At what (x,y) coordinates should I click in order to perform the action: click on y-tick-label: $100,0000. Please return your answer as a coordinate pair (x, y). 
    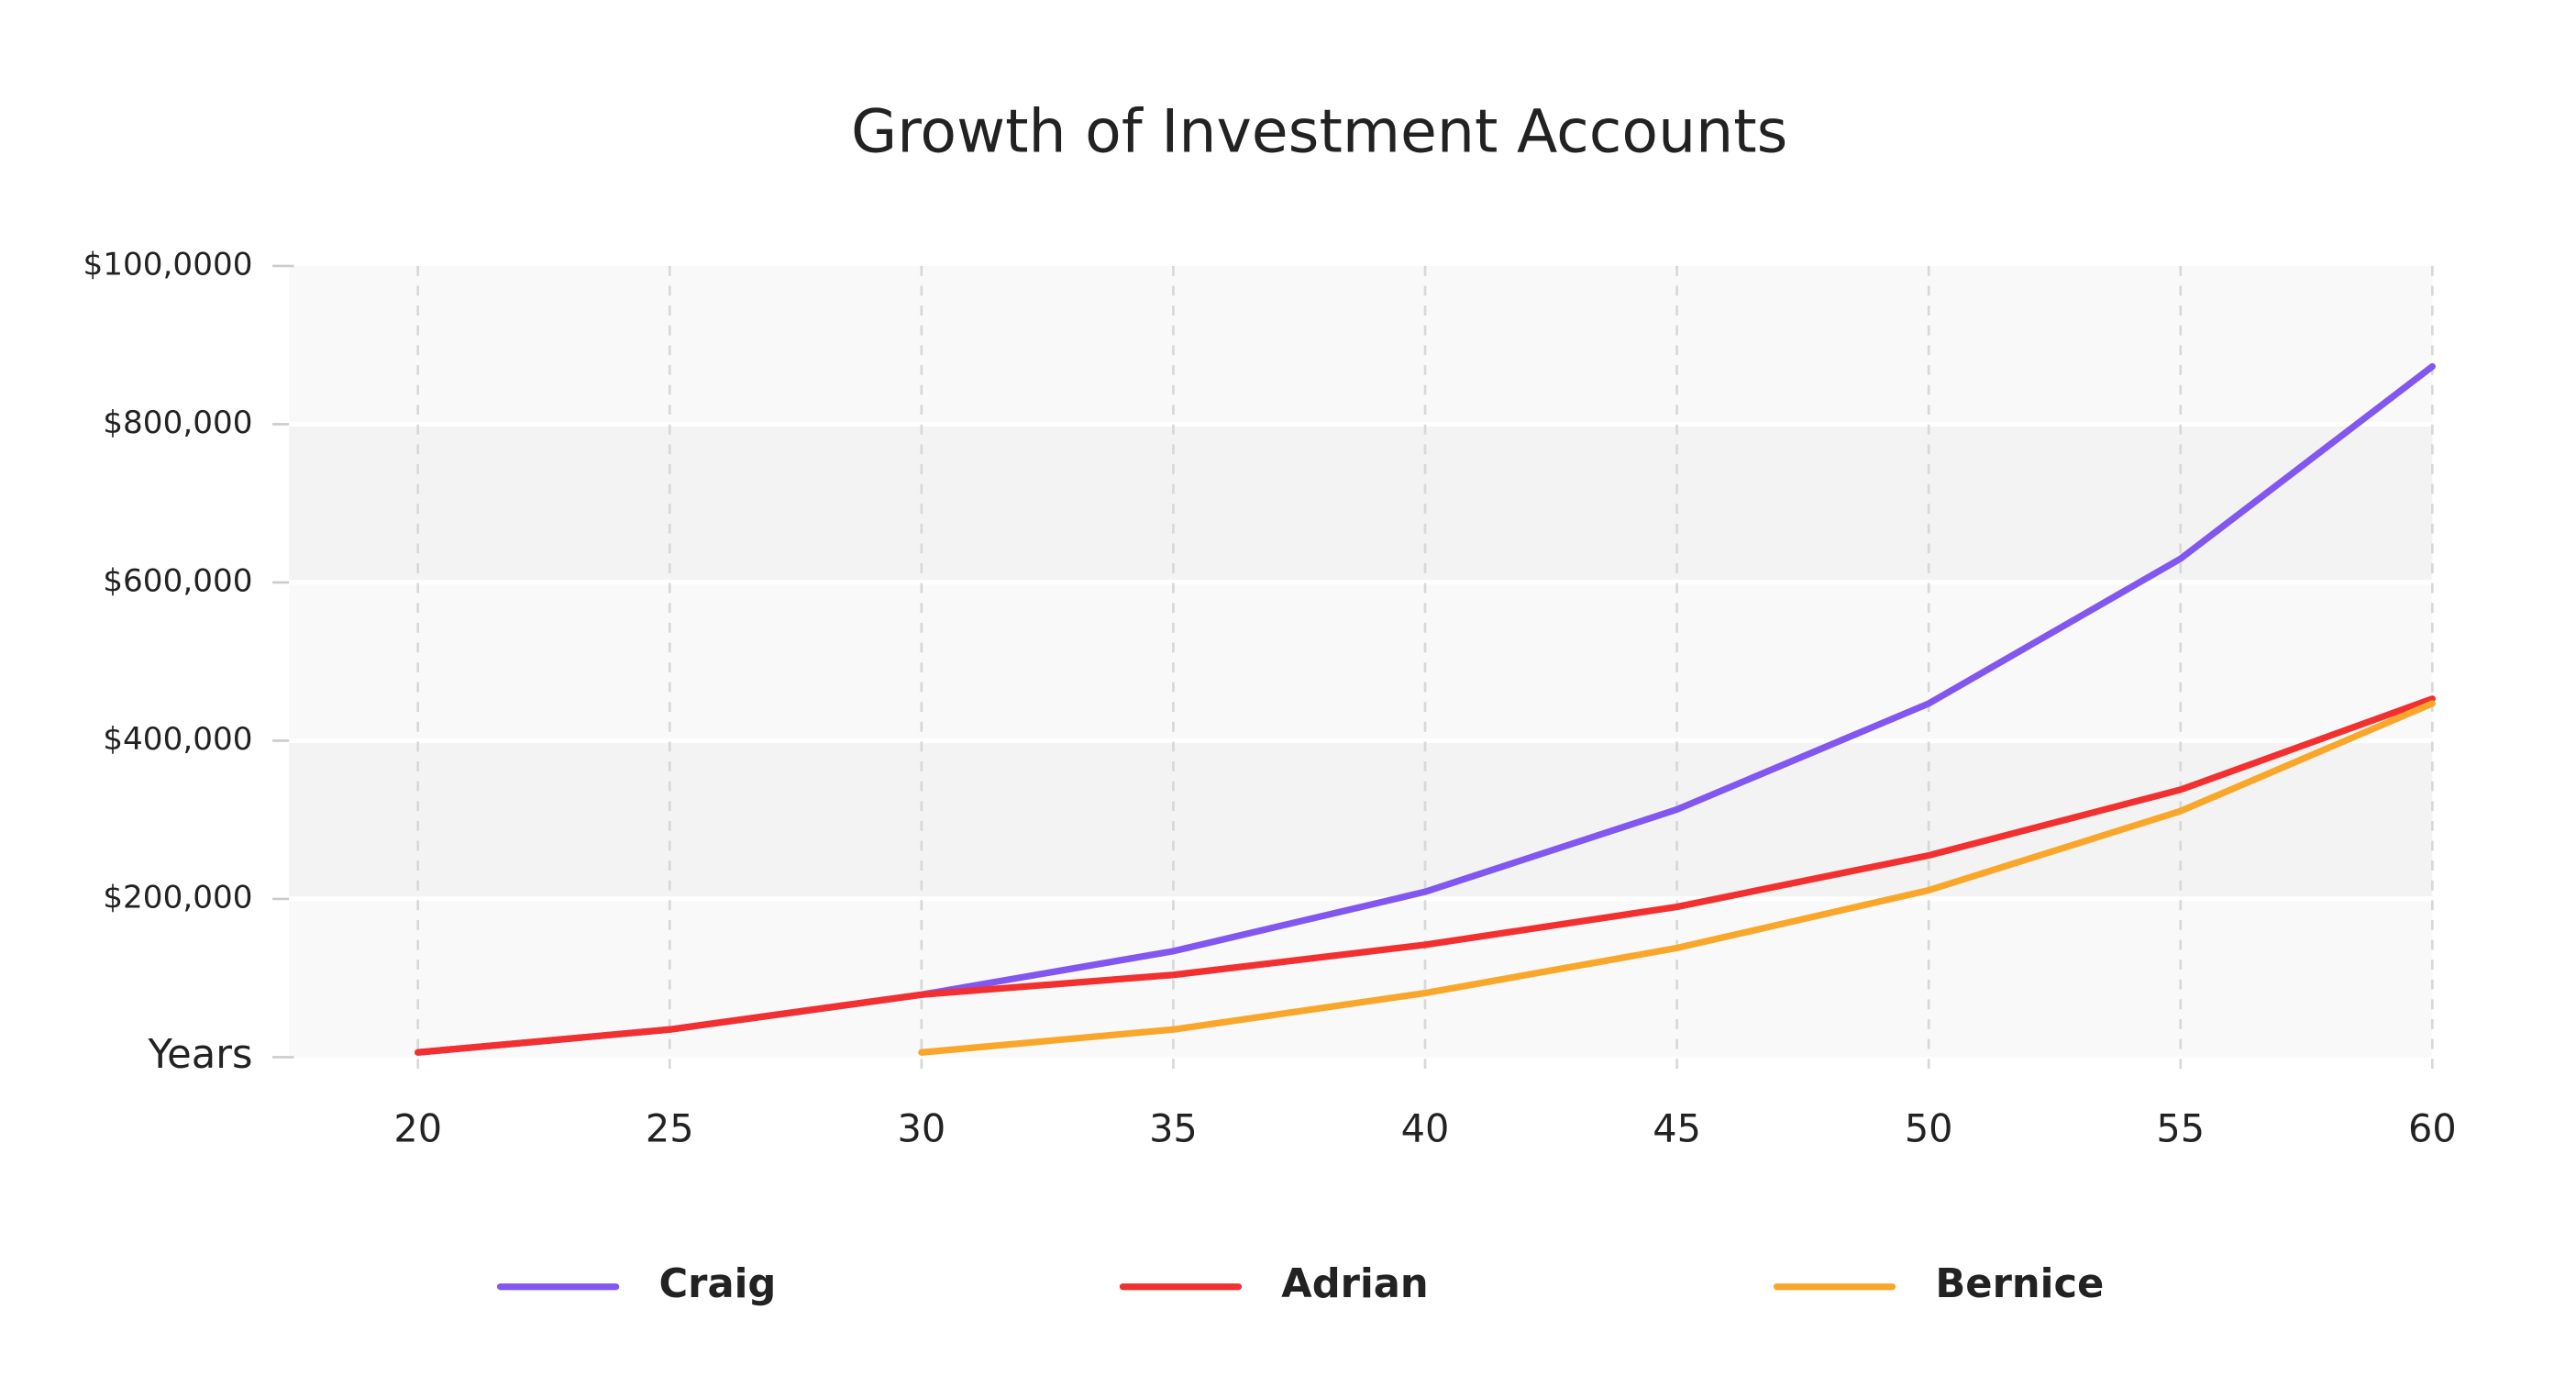
    Looking at the image, I should click on (168, 264).